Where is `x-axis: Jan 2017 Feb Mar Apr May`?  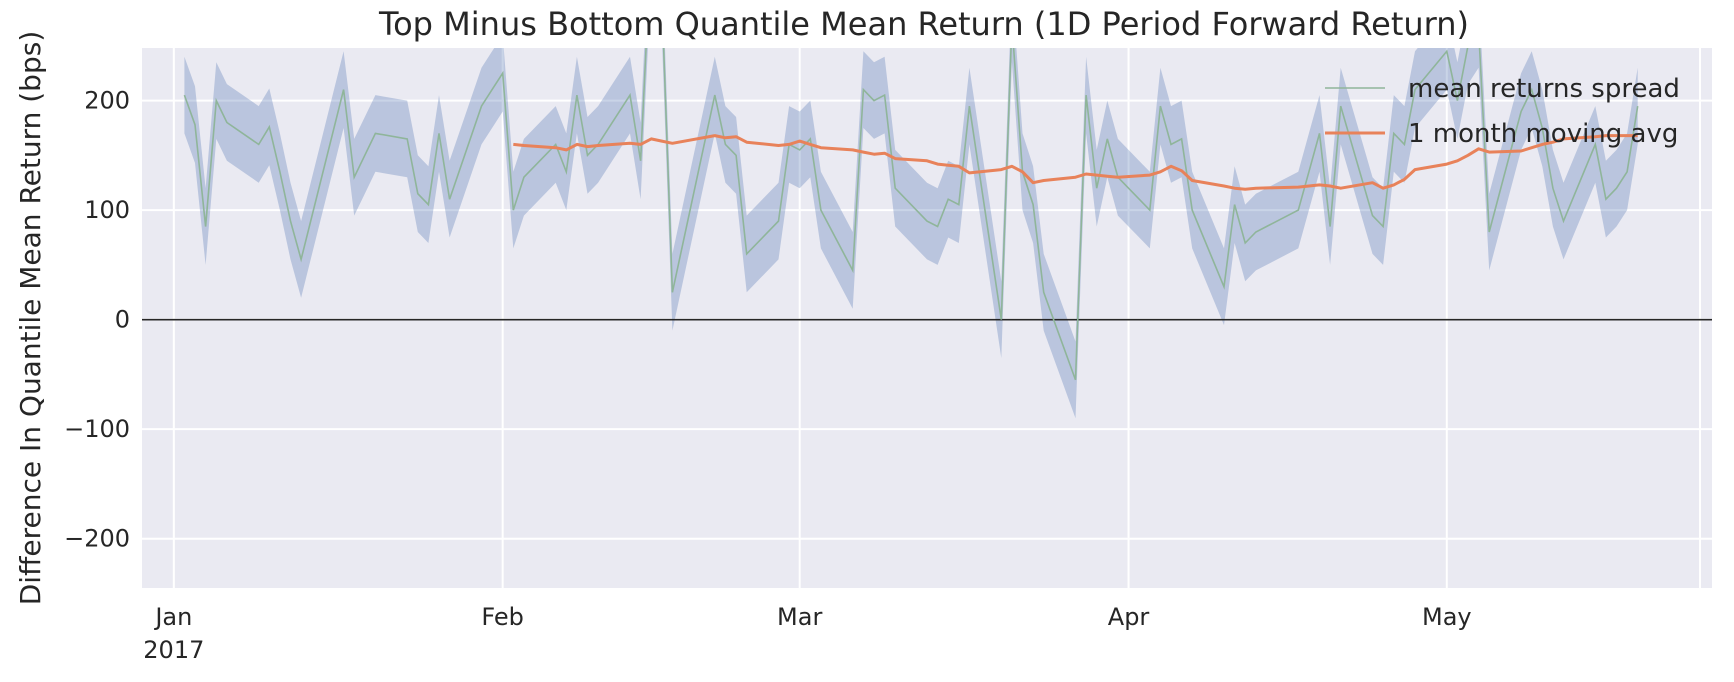 x-axis: Jan 2017 Feb Mar Apr May is located at coordinates (807, 633).